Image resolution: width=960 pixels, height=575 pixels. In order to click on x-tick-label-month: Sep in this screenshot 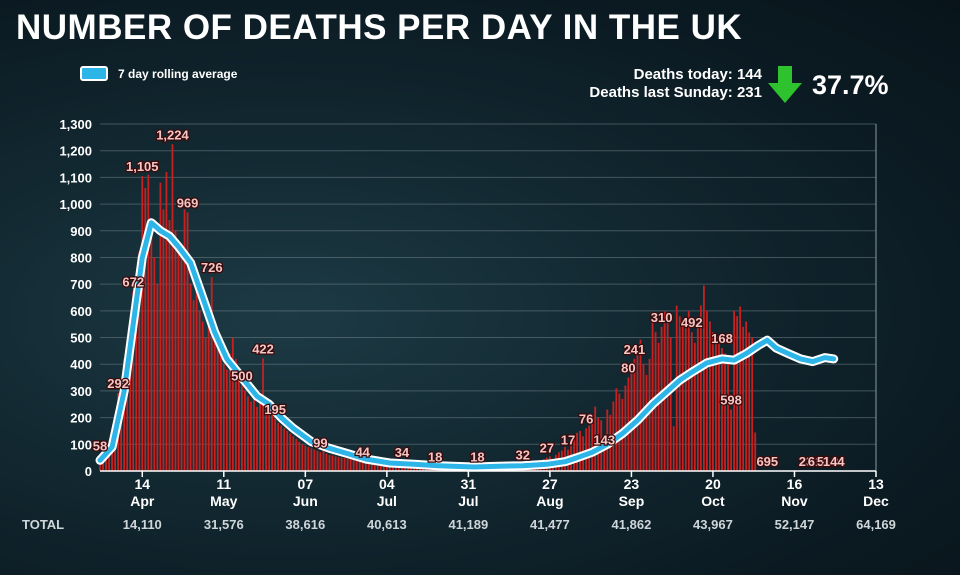, I will do `click(632, 501)`.